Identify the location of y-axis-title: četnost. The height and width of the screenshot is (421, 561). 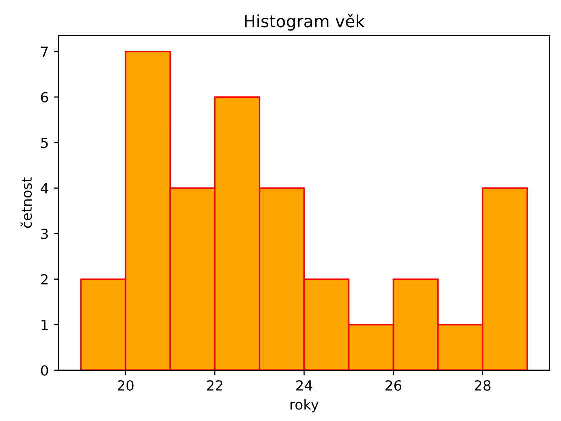
(26, 203).